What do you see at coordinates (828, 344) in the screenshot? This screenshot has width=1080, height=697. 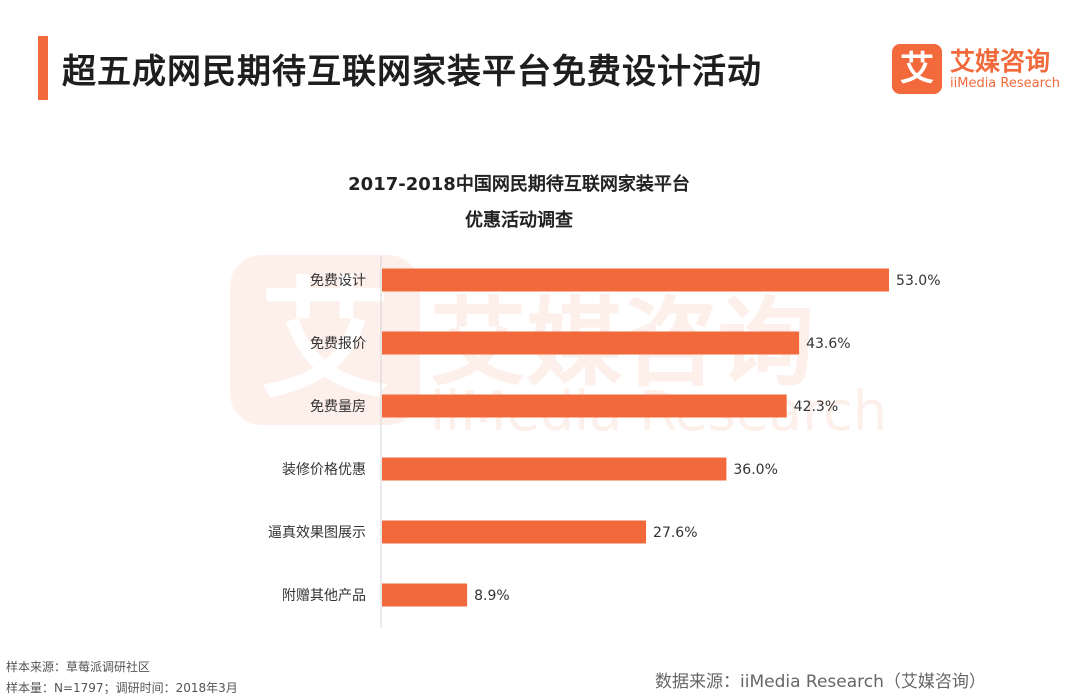 I see `data-label: 43.6%` at bounding box center [828, 344].